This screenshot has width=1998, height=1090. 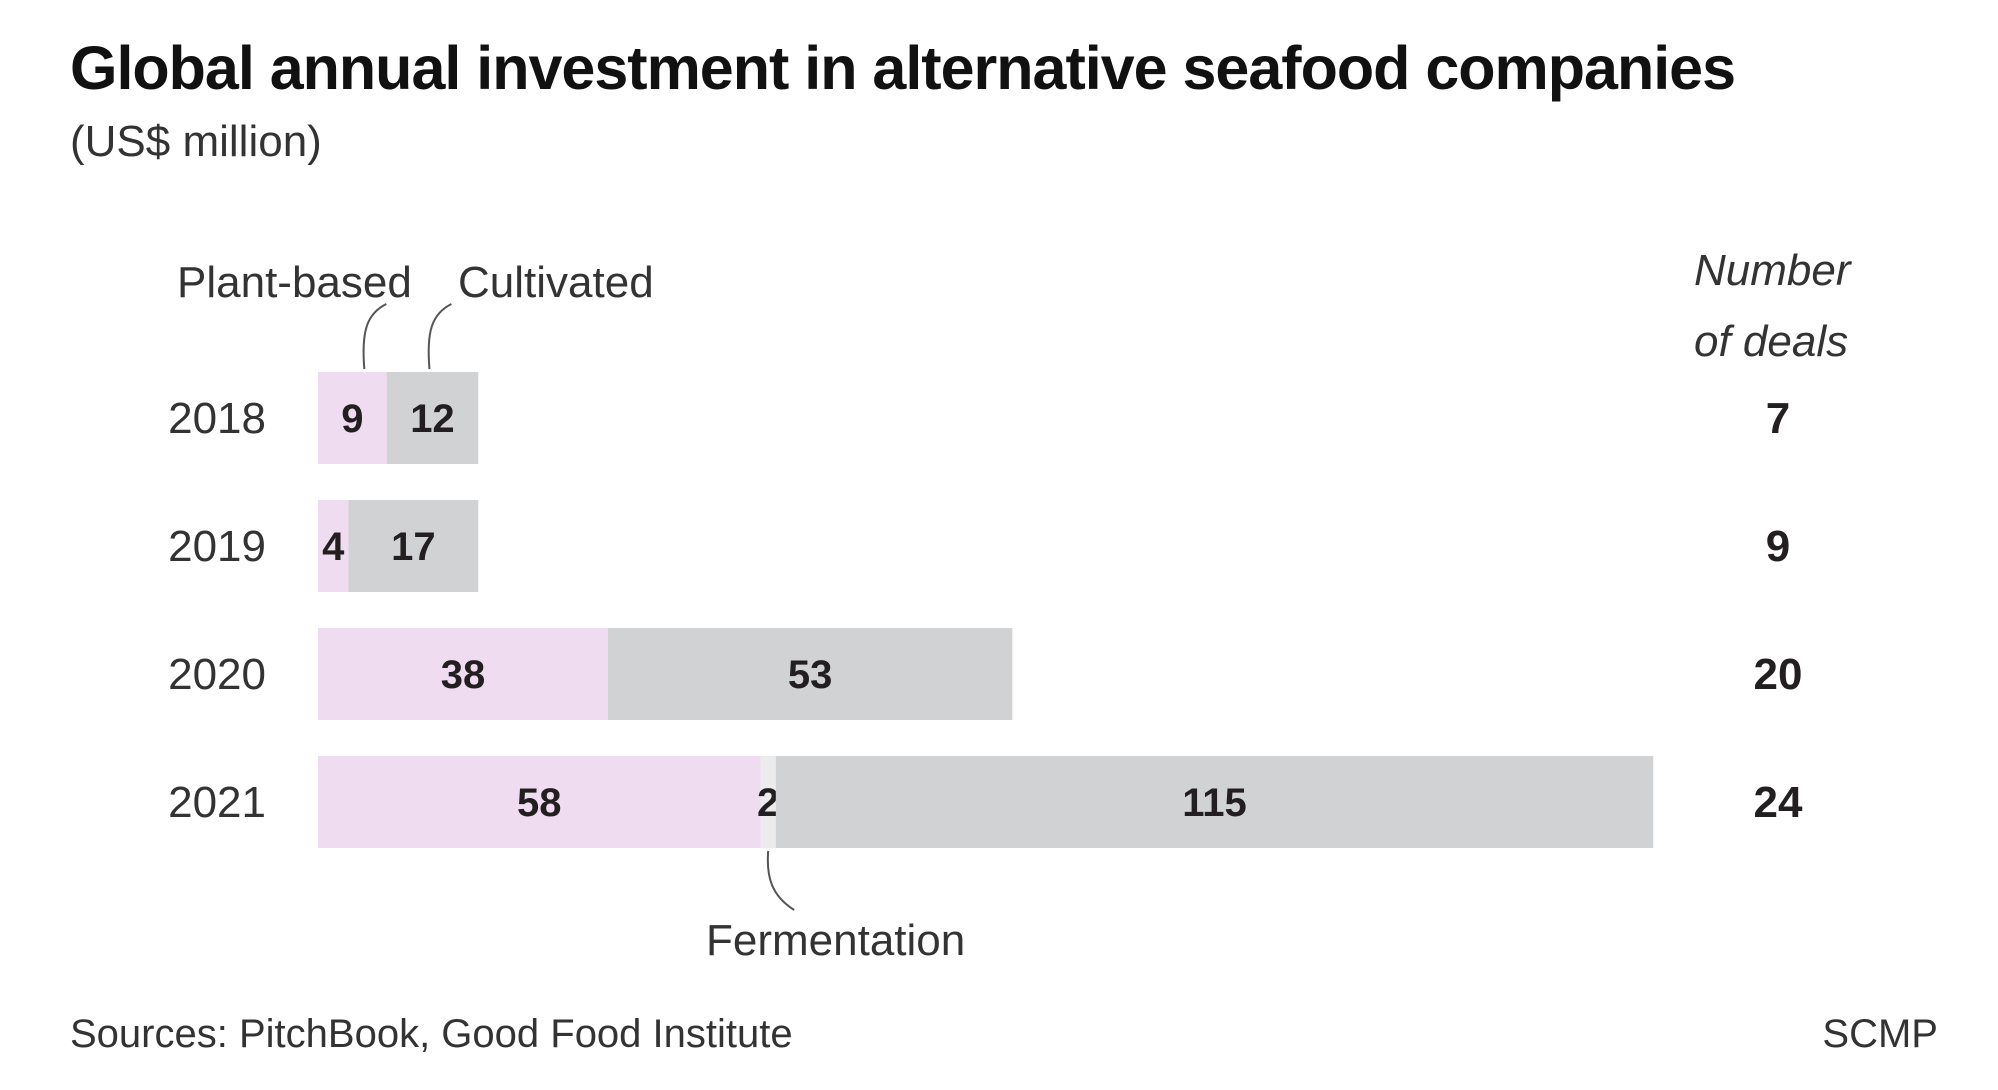 I want to click on bar-cultivated-2018, so click(x=432, y=418).